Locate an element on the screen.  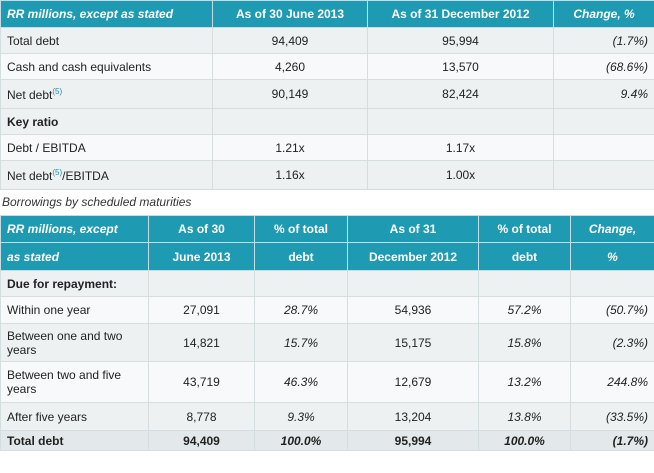
value-change: 244.8% is located at coordinates (612, 382).